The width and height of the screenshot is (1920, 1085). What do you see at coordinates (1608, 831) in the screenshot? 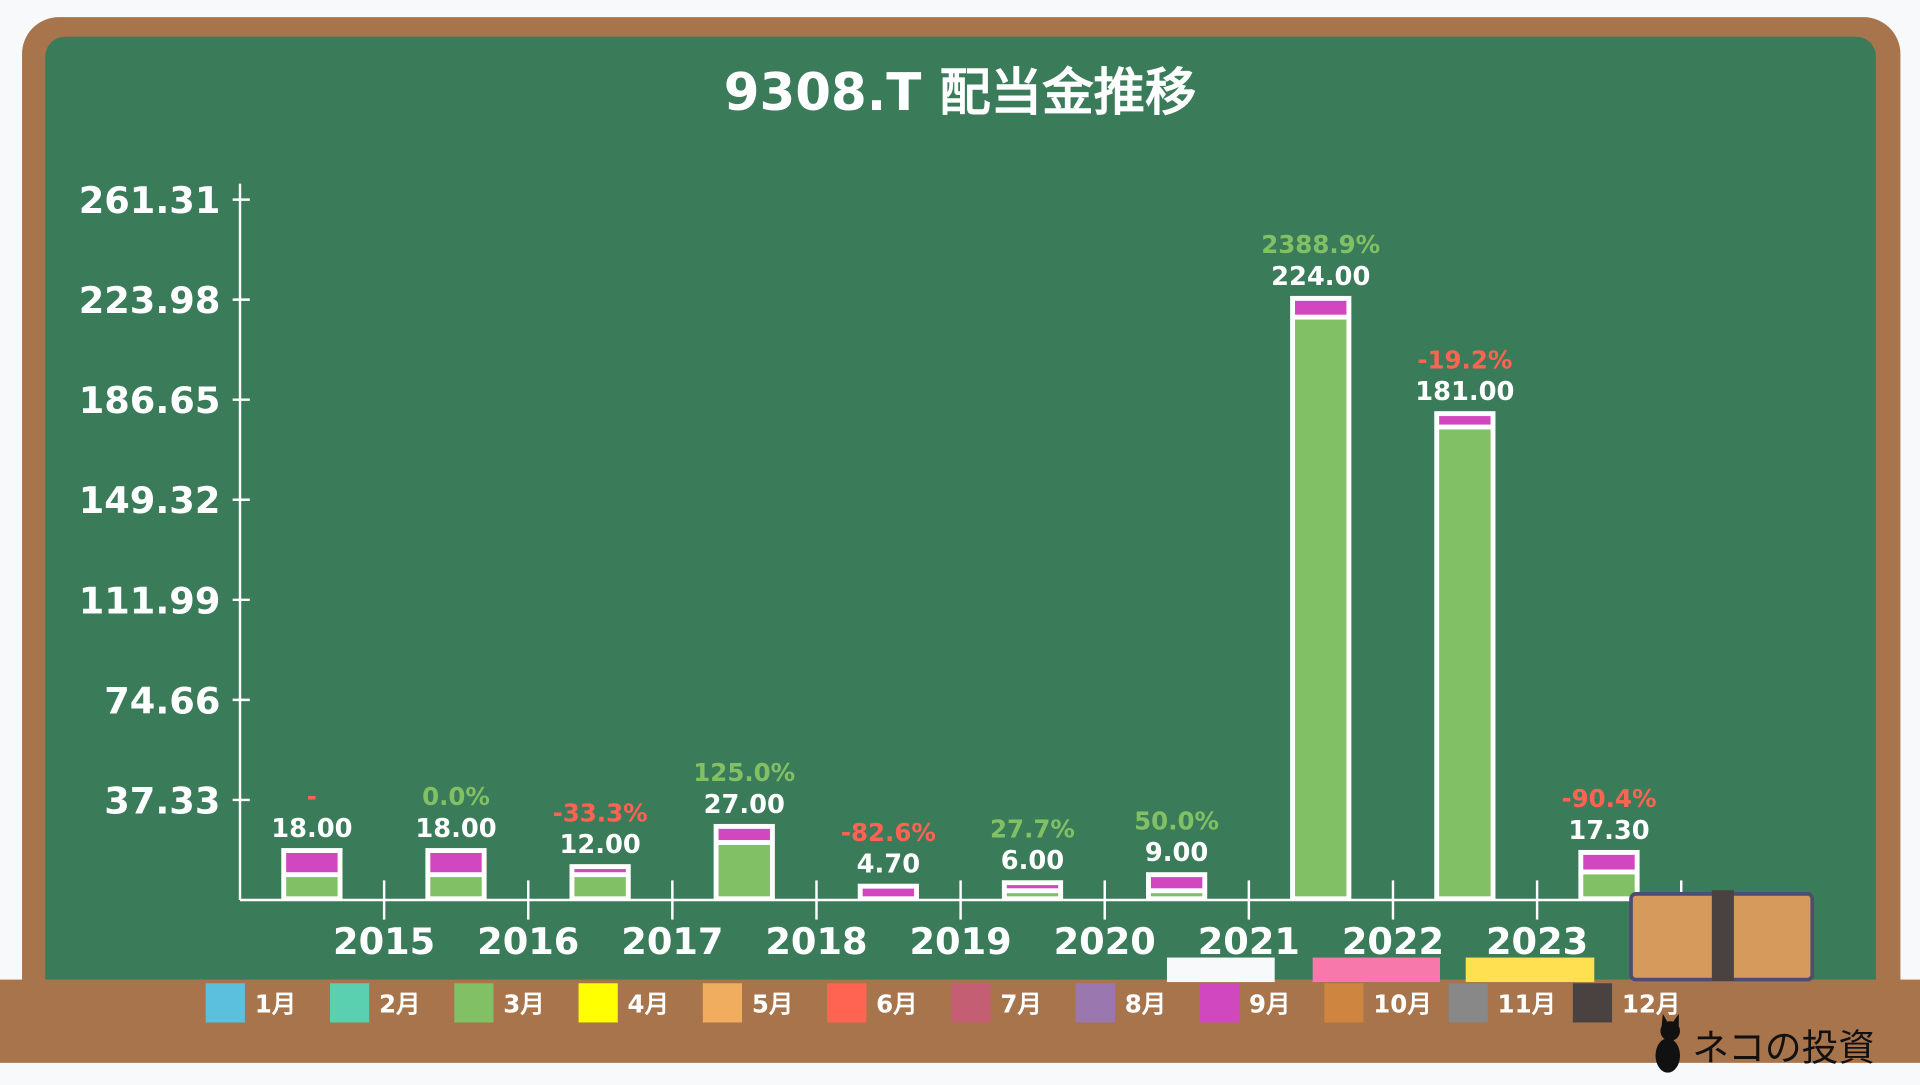
I see `value-label: 17.30` at bounding box center [1608, 831].